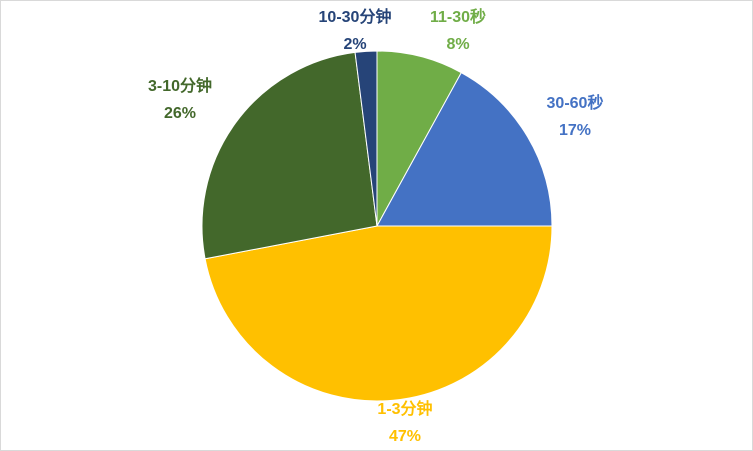 The height and width of the screenshot is (451, 753). I want to click on slice-category-label: 11-30秒, so click(458, 16).